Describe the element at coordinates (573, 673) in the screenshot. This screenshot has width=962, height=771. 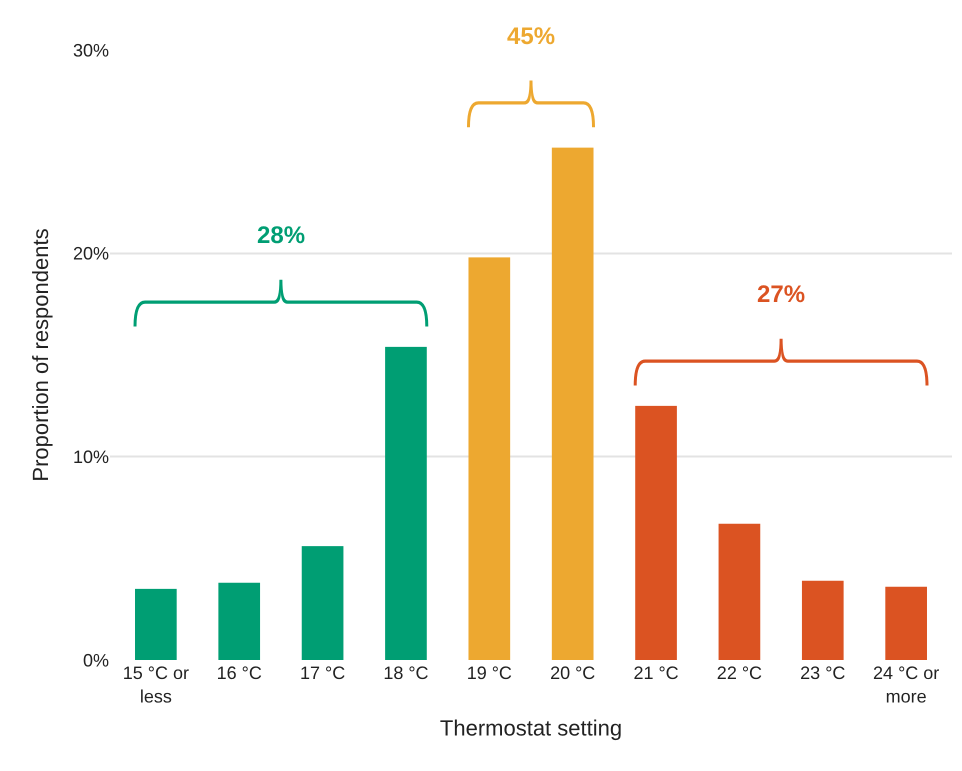
I see `x-tick-label: 20 °C` at that location.